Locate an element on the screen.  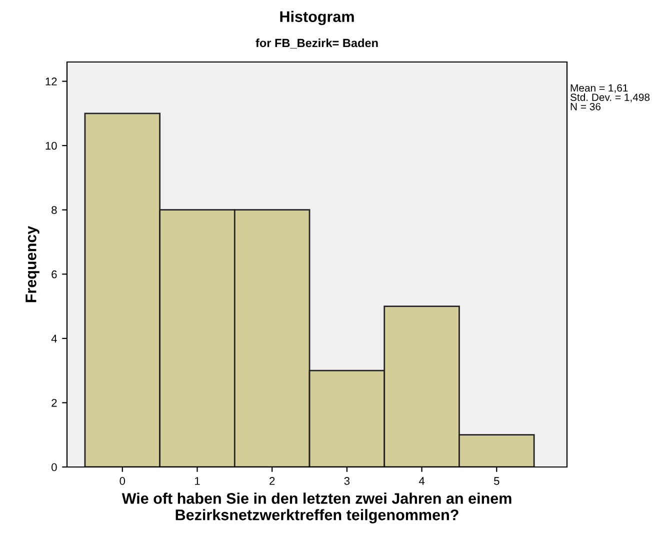
x-tick-label: 1 is located at coordinates (197, 481).